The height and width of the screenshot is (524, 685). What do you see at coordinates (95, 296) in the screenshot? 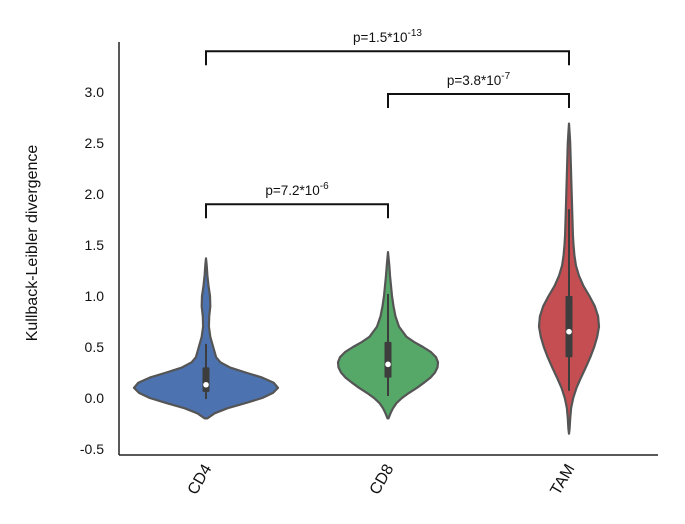
I see `y-tick-label: 1.0` at bounding box center [95, 296].